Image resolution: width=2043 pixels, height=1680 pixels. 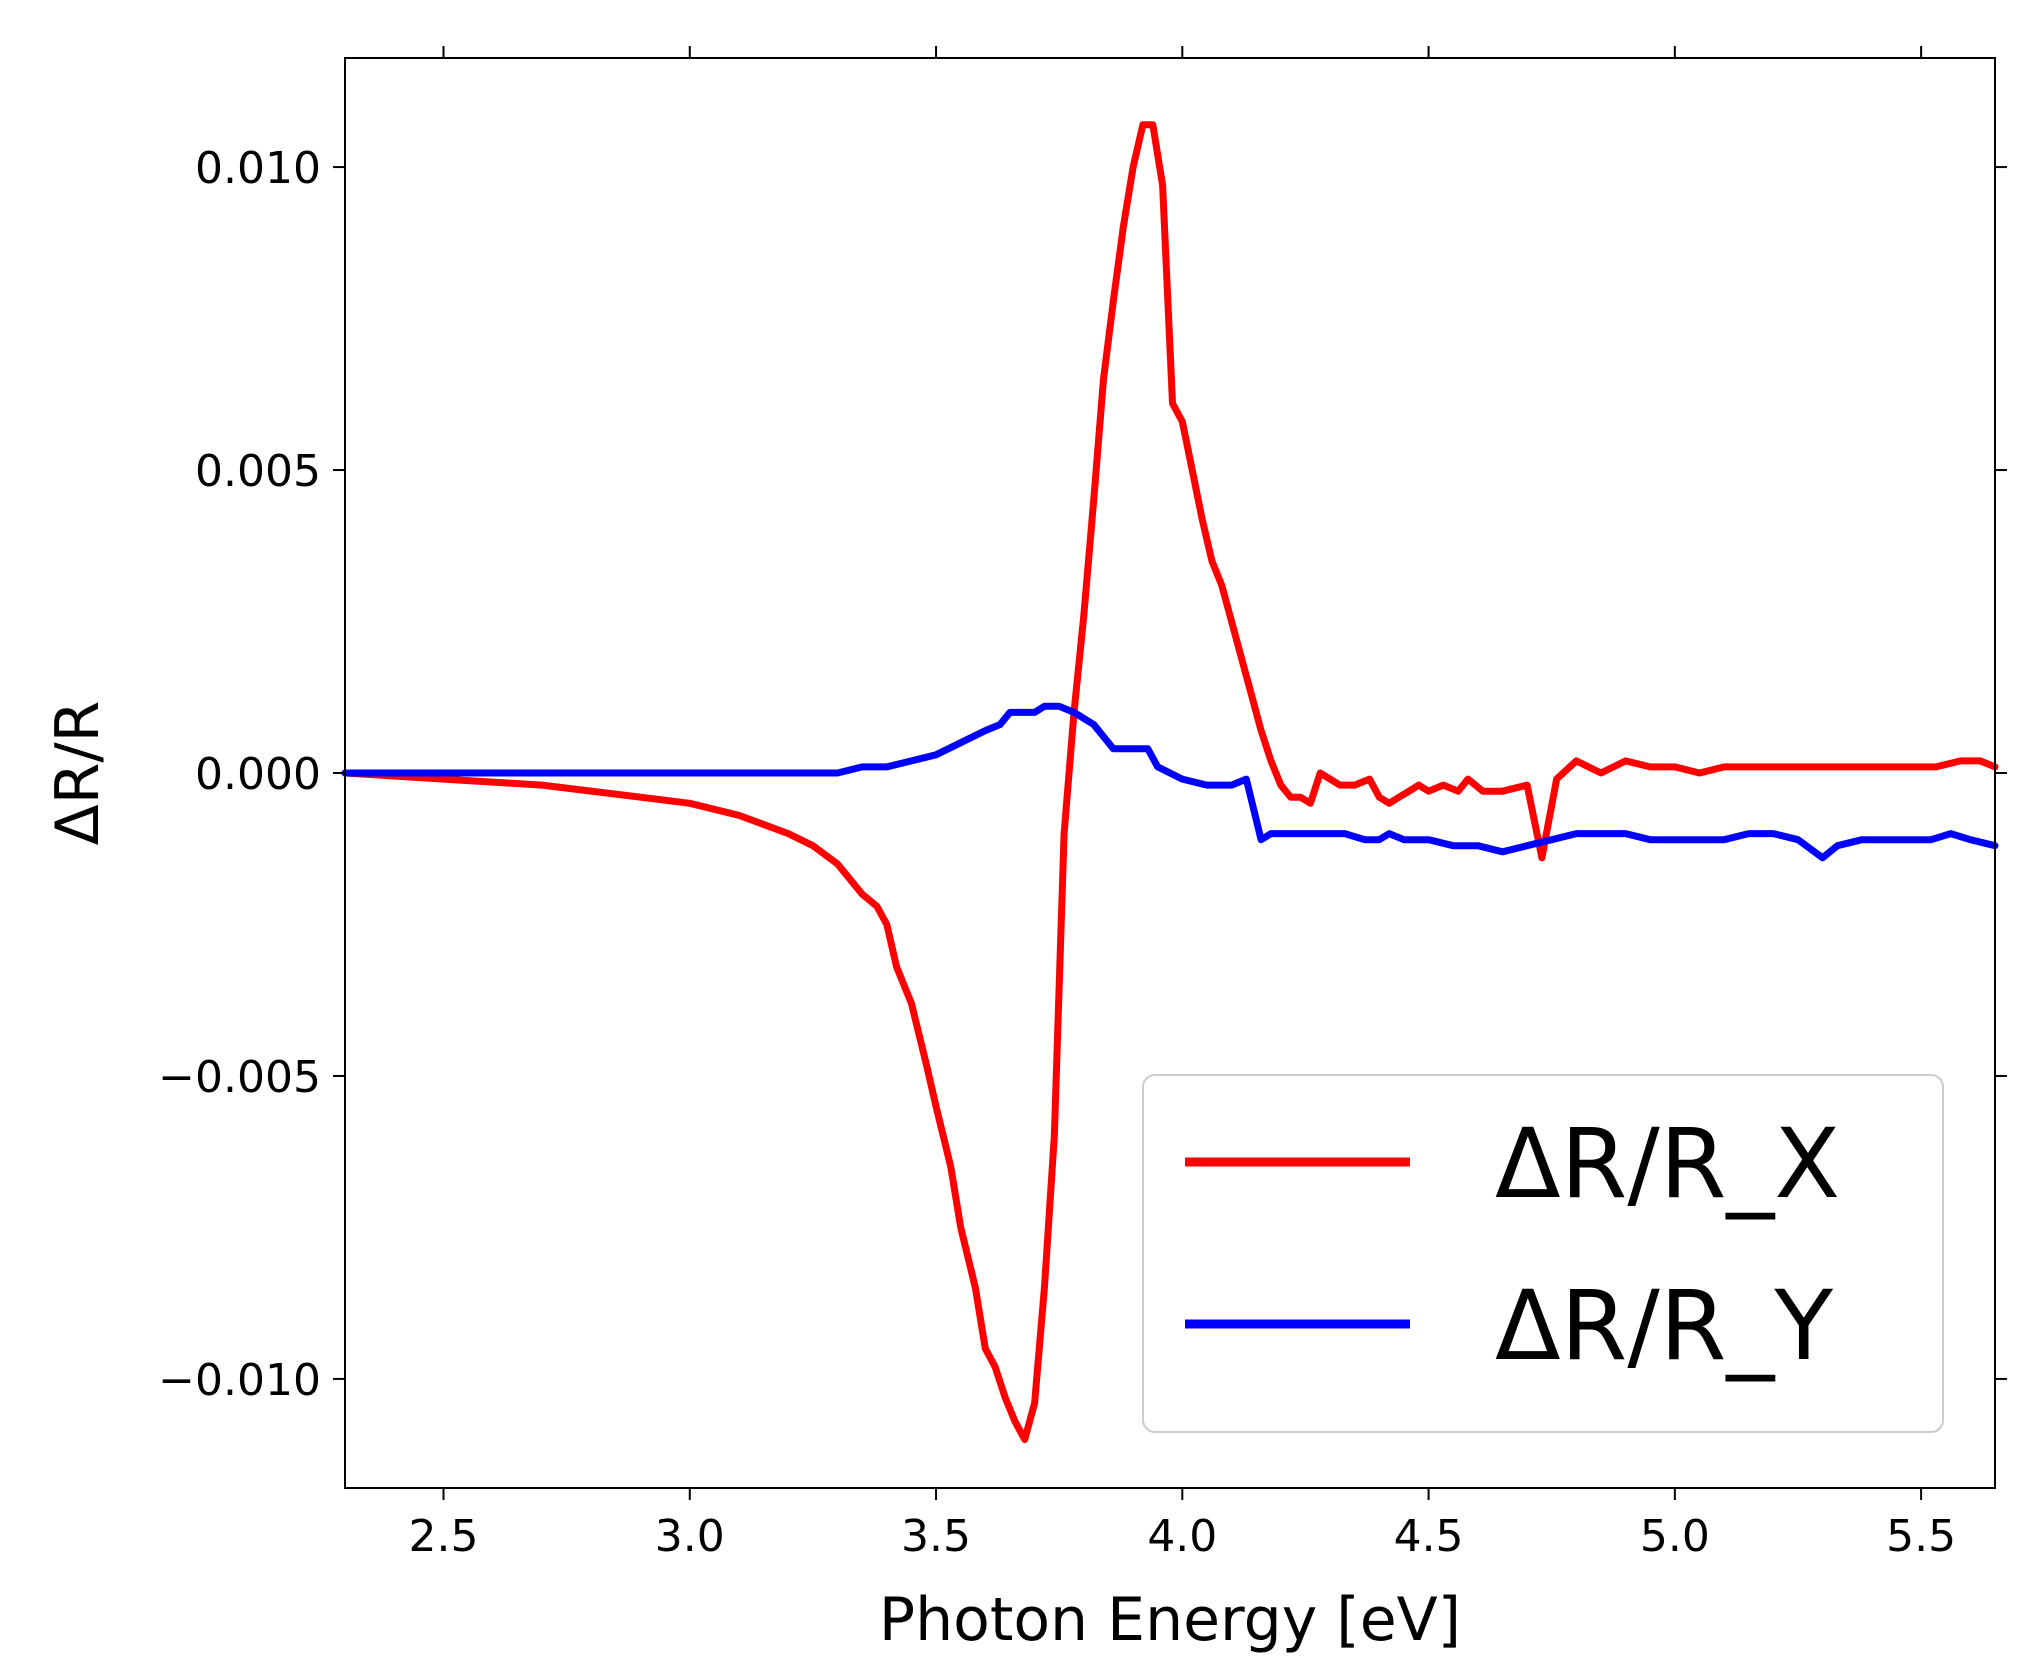 What do you see at coordinates (936, 1536) in the screenshot?
I see `x-tick-label: 3.5` at bounding box center [936, 1536].